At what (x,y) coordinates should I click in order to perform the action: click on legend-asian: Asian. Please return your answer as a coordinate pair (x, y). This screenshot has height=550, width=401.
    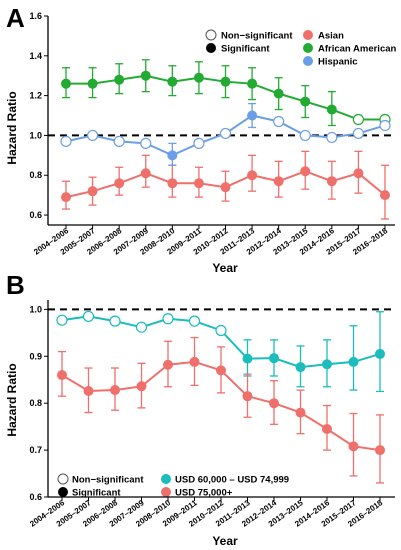
    Looking at the image, I should click on (323, 36).